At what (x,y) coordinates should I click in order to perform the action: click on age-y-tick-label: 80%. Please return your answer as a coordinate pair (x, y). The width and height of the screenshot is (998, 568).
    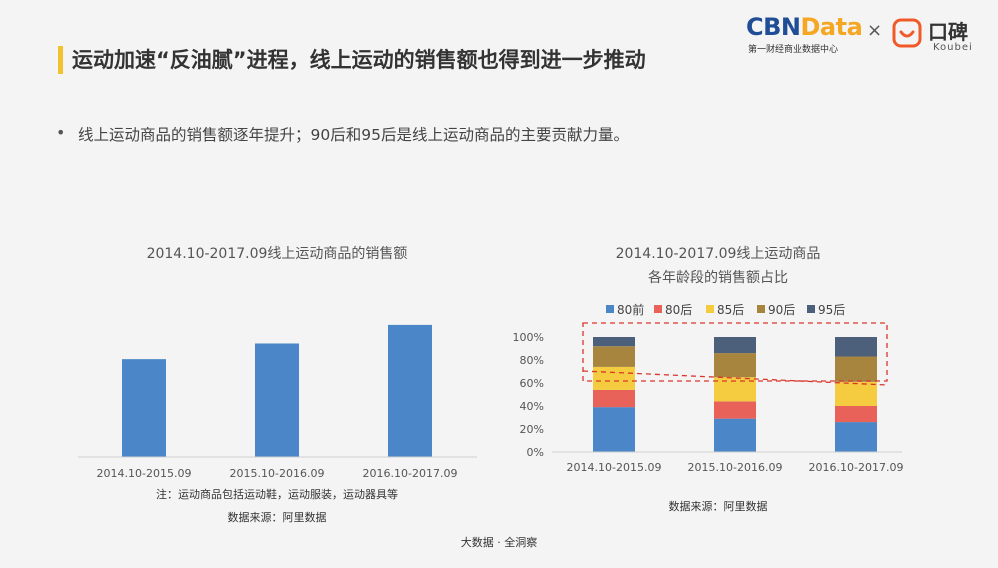
    Looking at the image, I should click on (532, 360).